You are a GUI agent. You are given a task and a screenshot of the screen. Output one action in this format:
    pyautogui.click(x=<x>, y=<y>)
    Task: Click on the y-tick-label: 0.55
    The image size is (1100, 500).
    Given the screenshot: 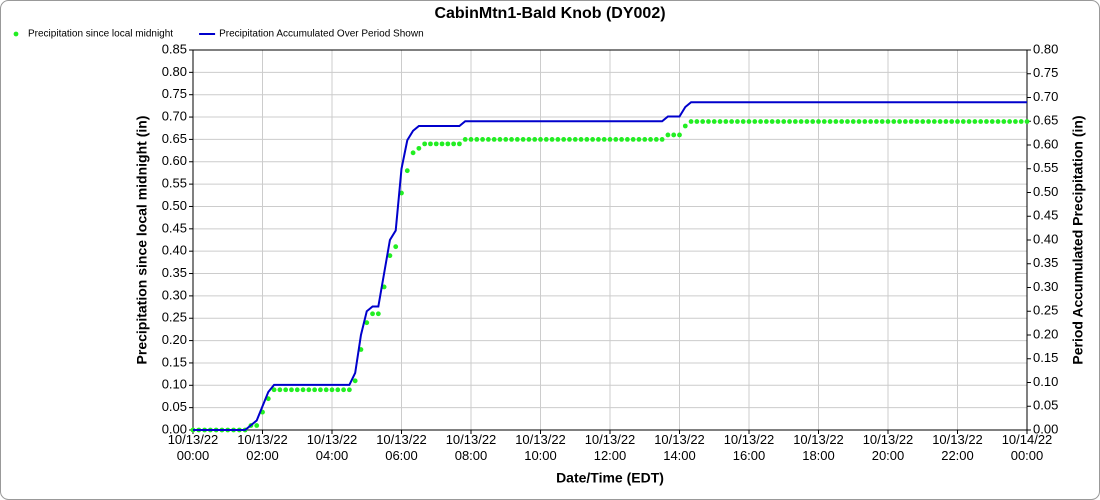 What is the action you would take?
    pyautogui.click(x=174, y=183)
    